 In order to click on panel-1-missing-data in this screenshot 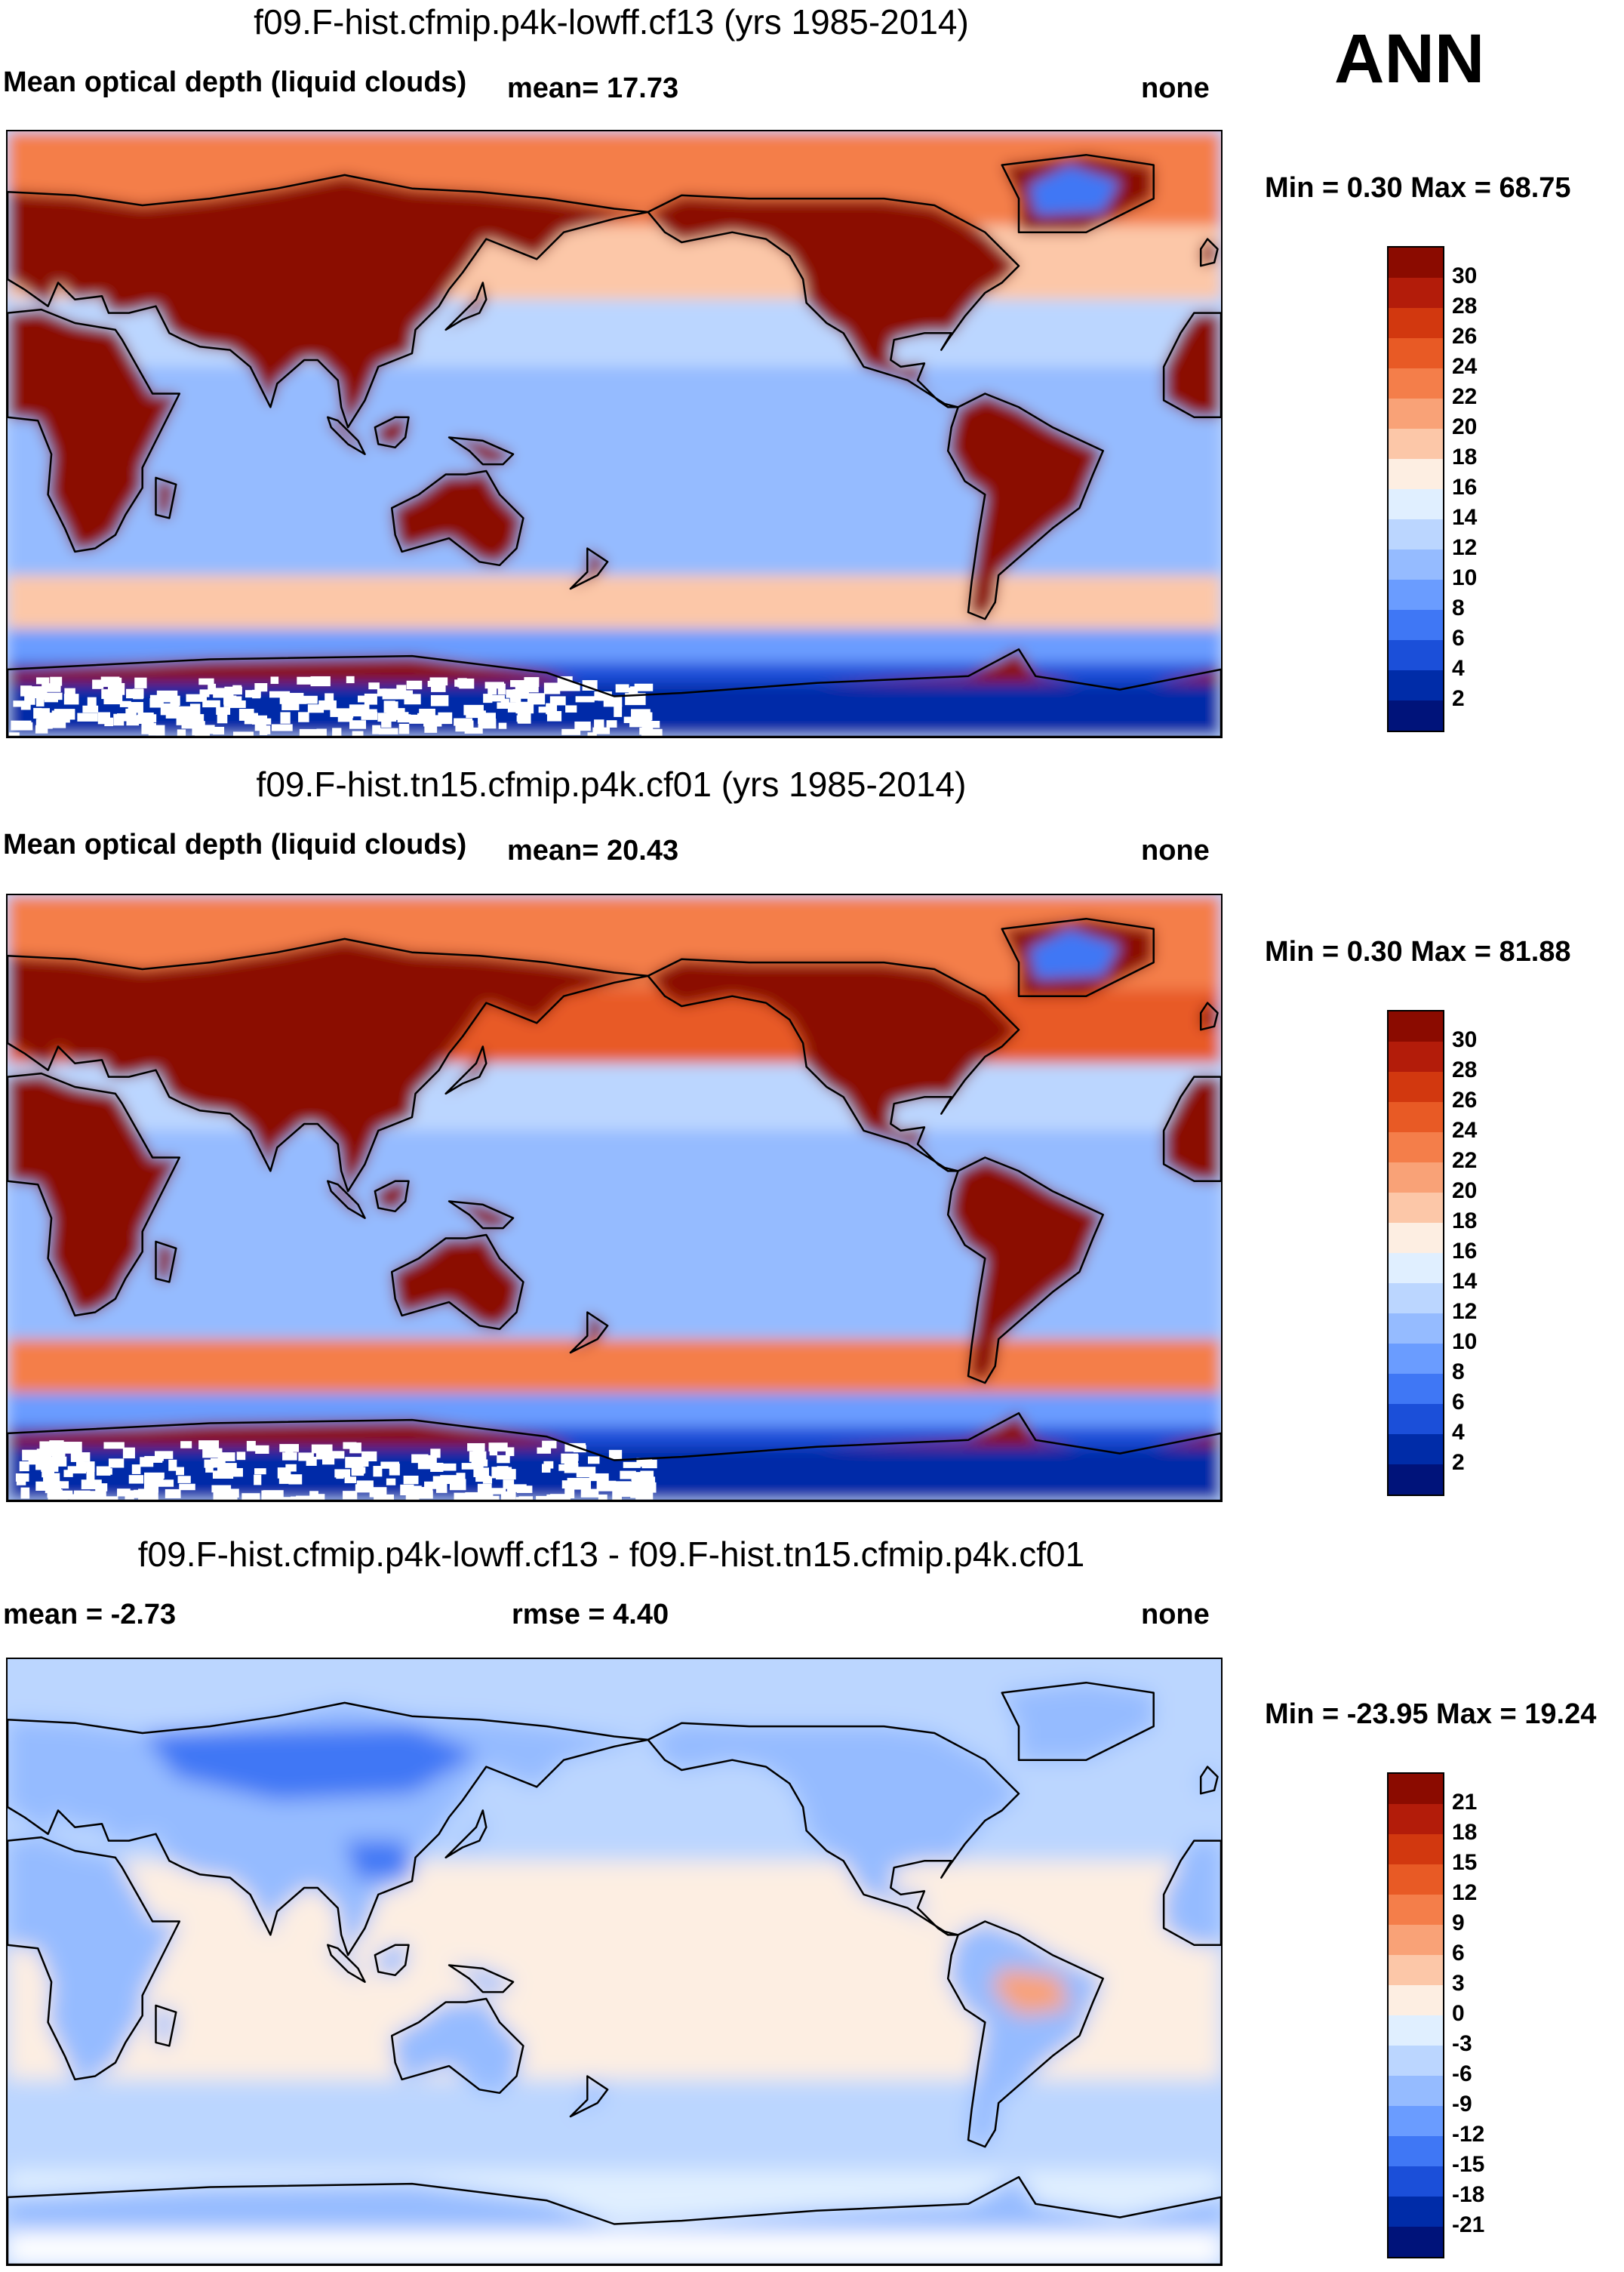, I will do `click(335, 706)`.